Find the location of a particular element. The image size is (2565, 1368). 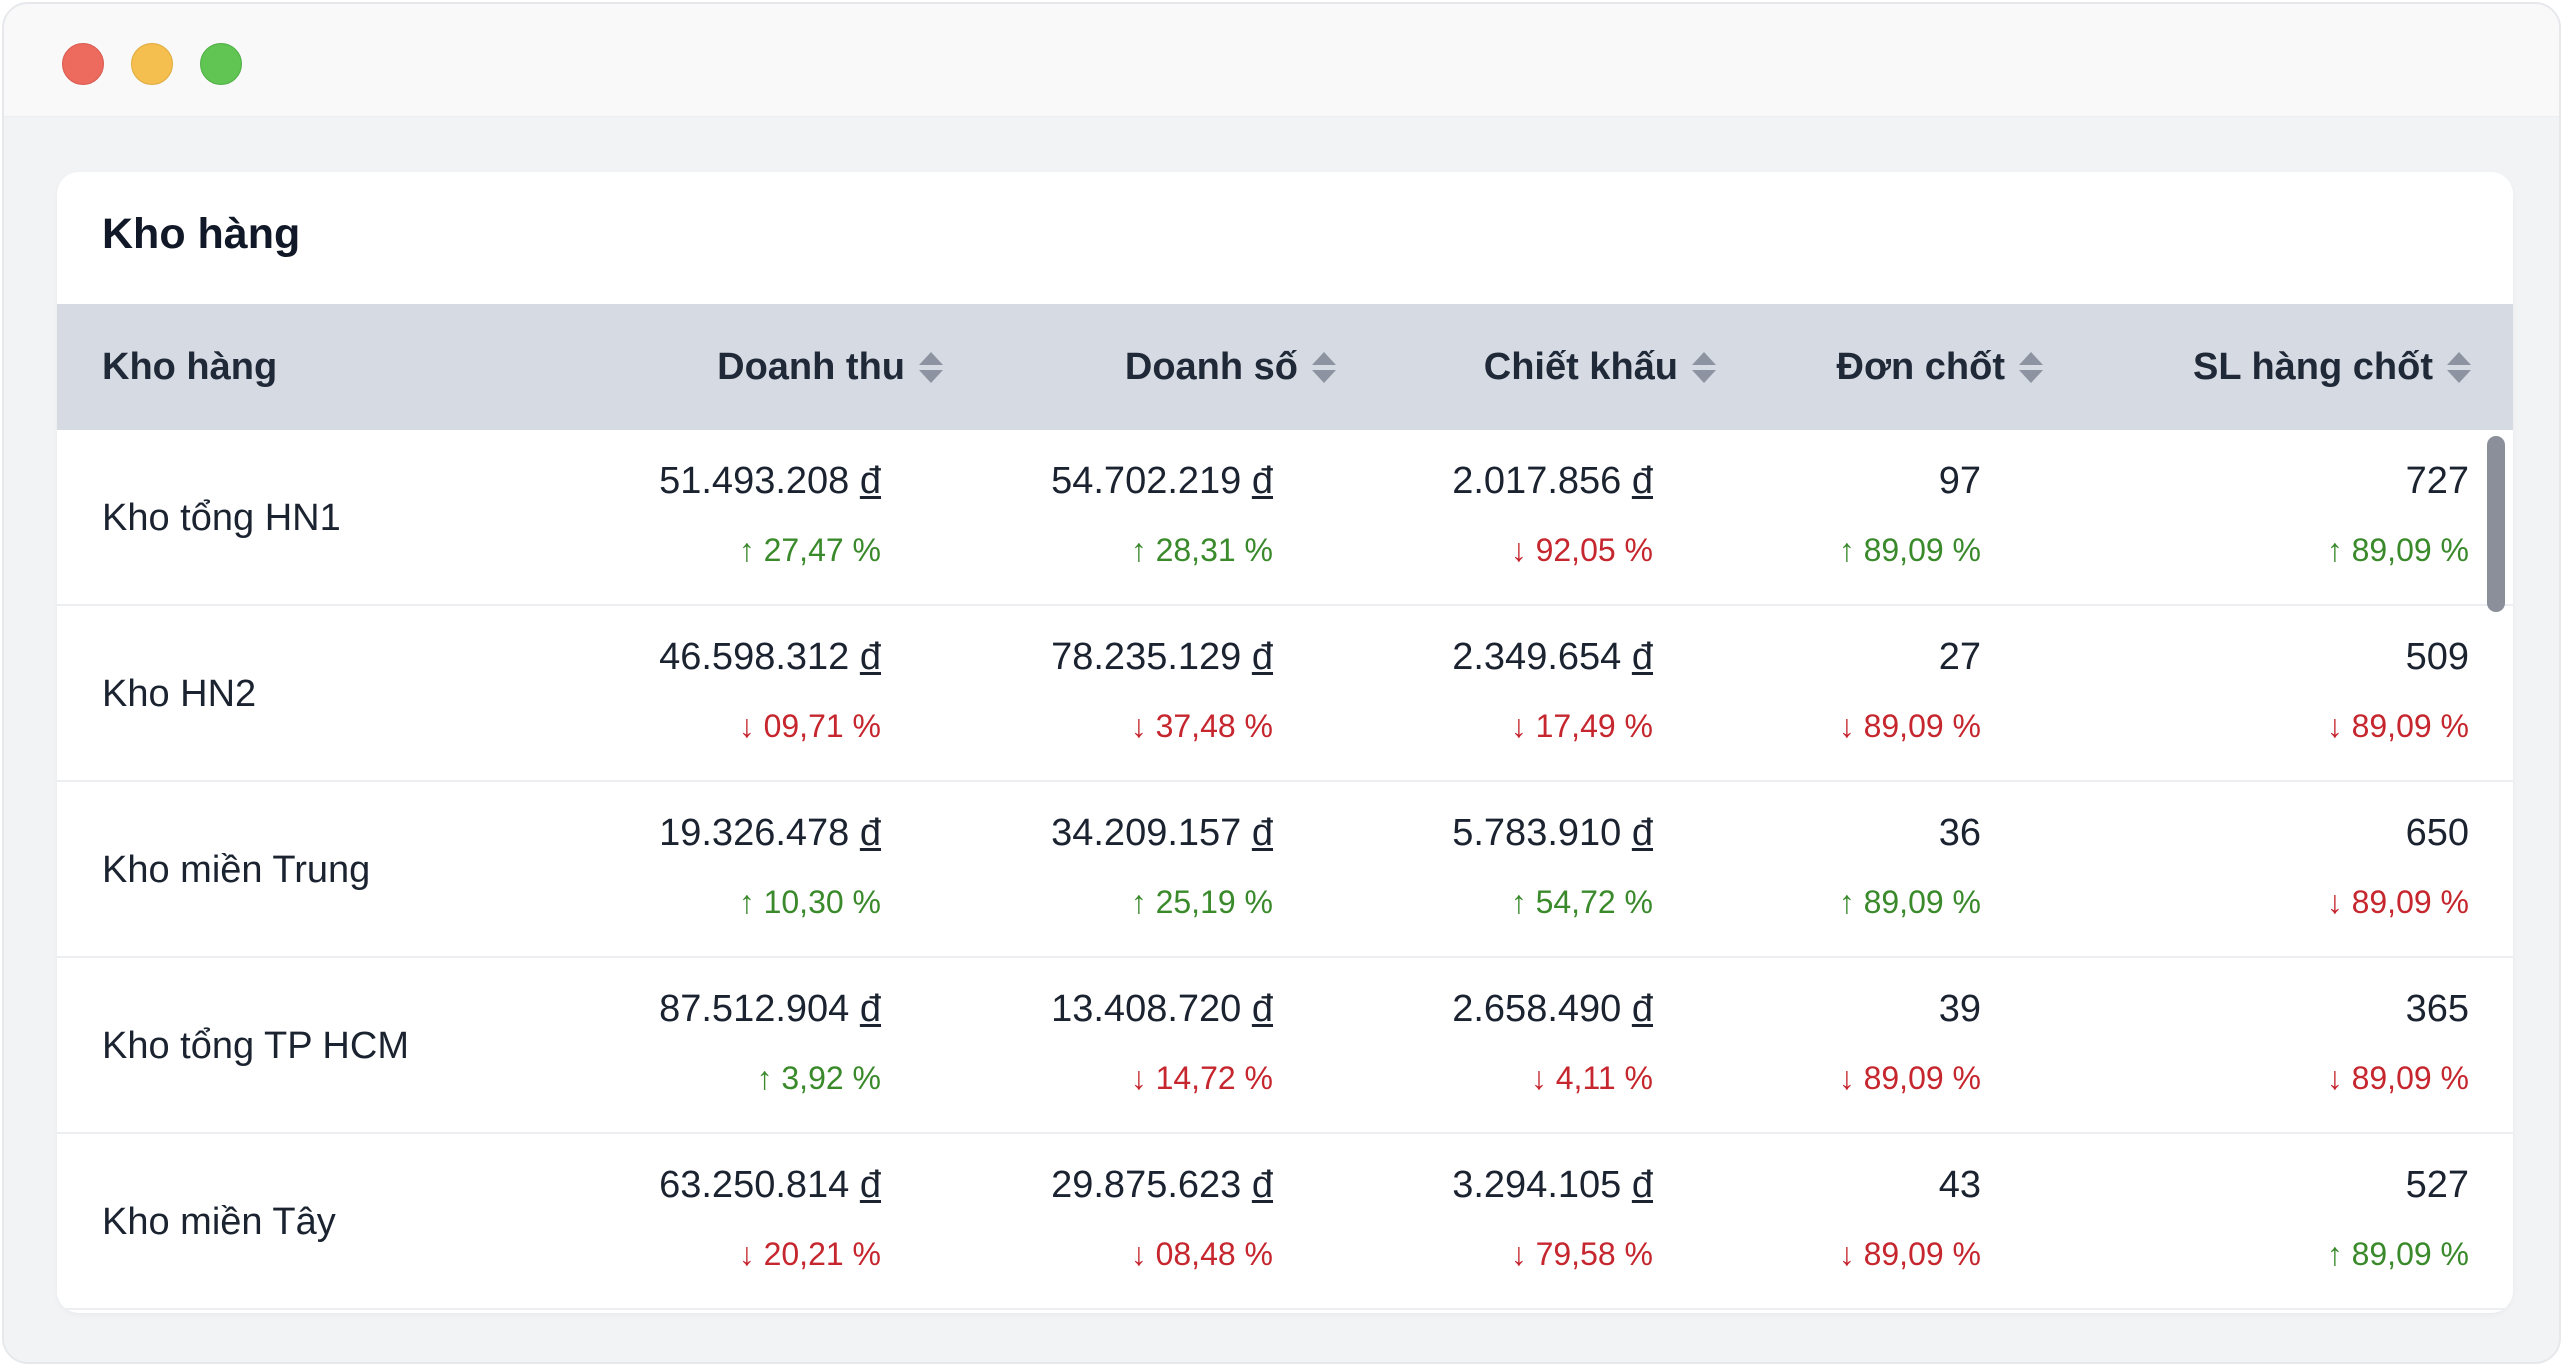

minimize-window-button is located at coordinates (152, 64).